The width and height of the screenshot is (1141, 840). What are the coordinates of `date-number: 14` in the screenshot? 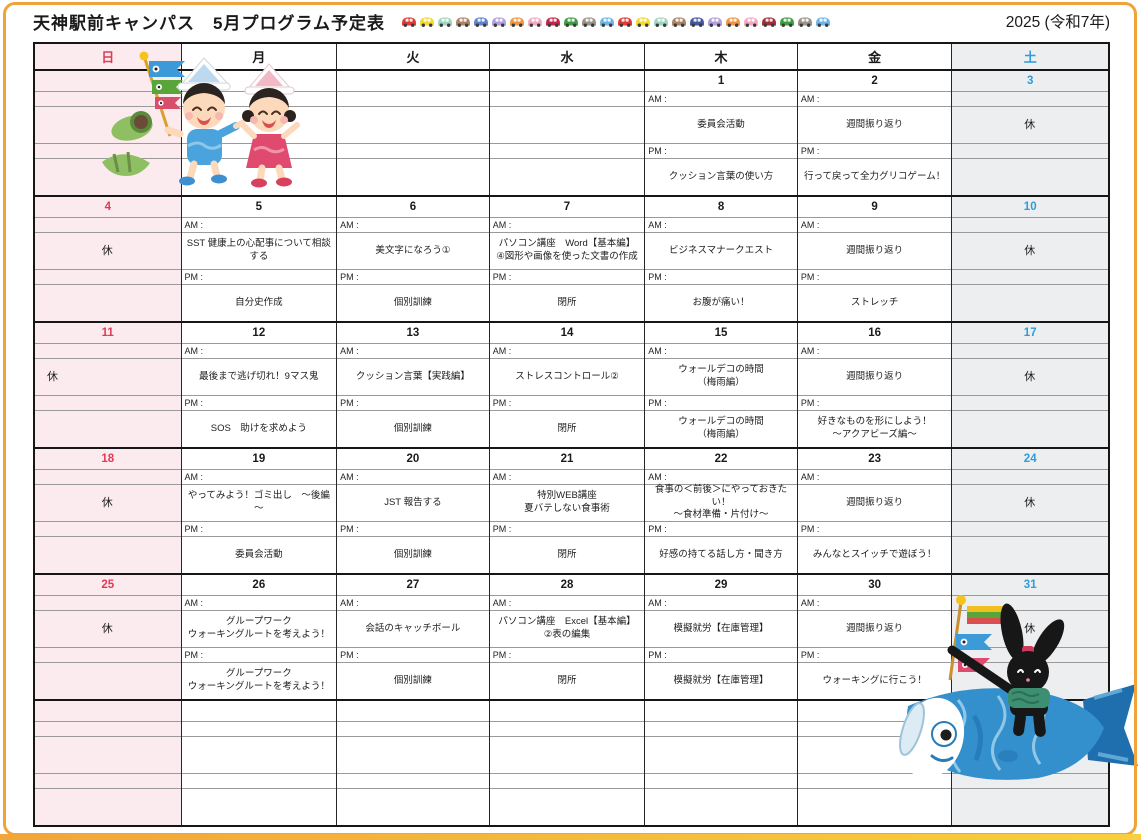 It's located at (567, 333).